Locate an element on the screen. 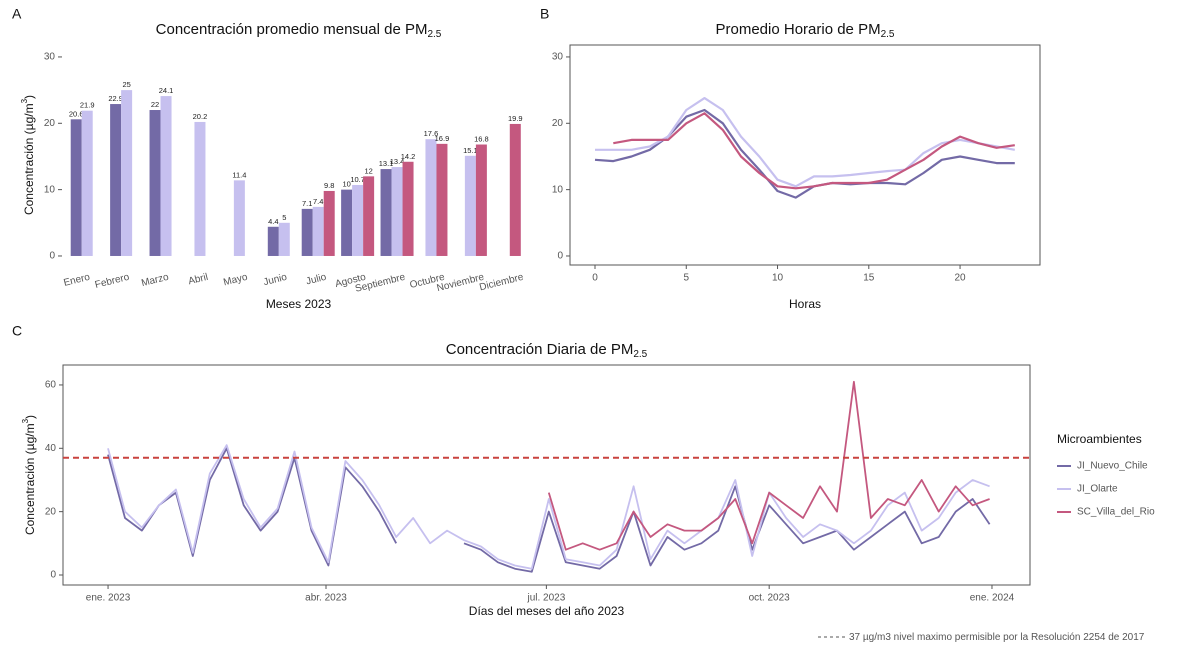 The image size is (1184, 651). value-label: 10.7 is located at coordinates (357, 179).